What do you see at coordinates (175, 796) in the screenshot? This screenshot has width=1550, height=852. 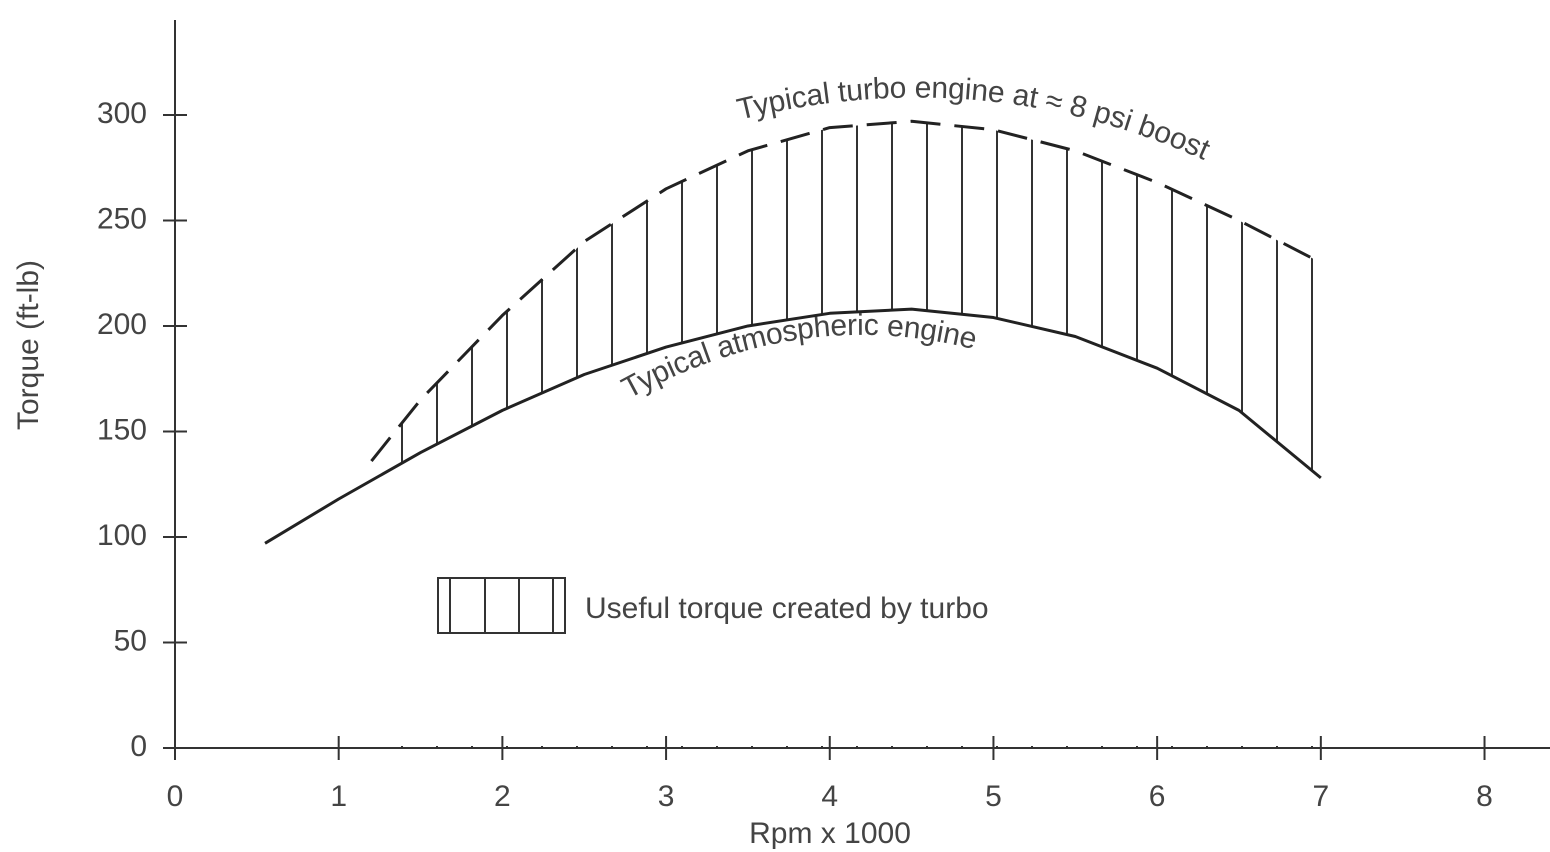 I see `x-tick-label: 0` at bounding box center [175, 796].